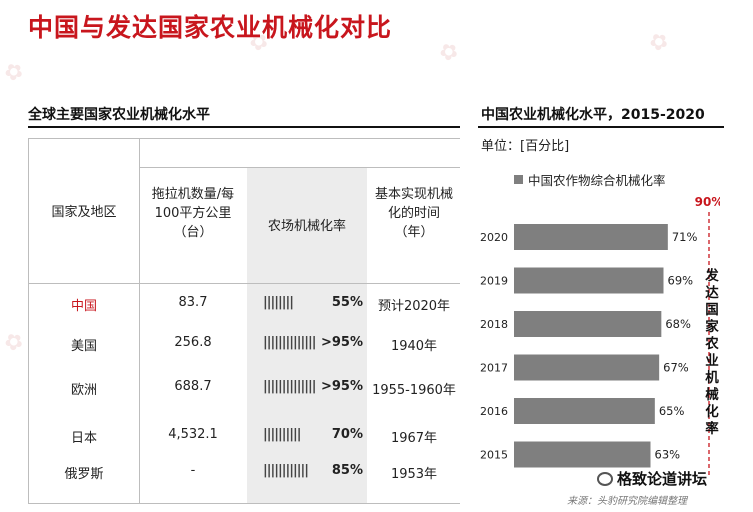 The height and width of the screenshot is (512, 753). Describe the element at coordinates (83, 306) in the screenshot. I see `region-cell: 中国` at that location.